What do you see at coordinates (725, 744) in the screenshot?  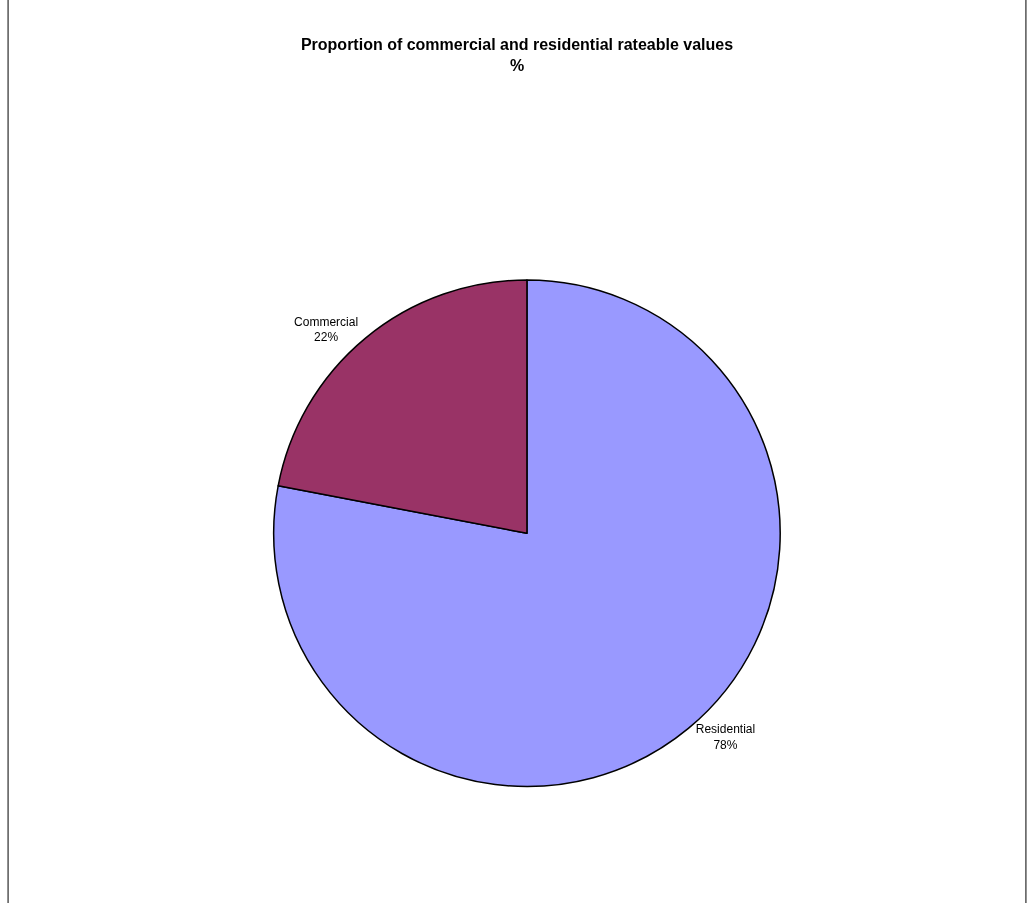 I see `data-label: 78%` at bounding box center [725, 744].